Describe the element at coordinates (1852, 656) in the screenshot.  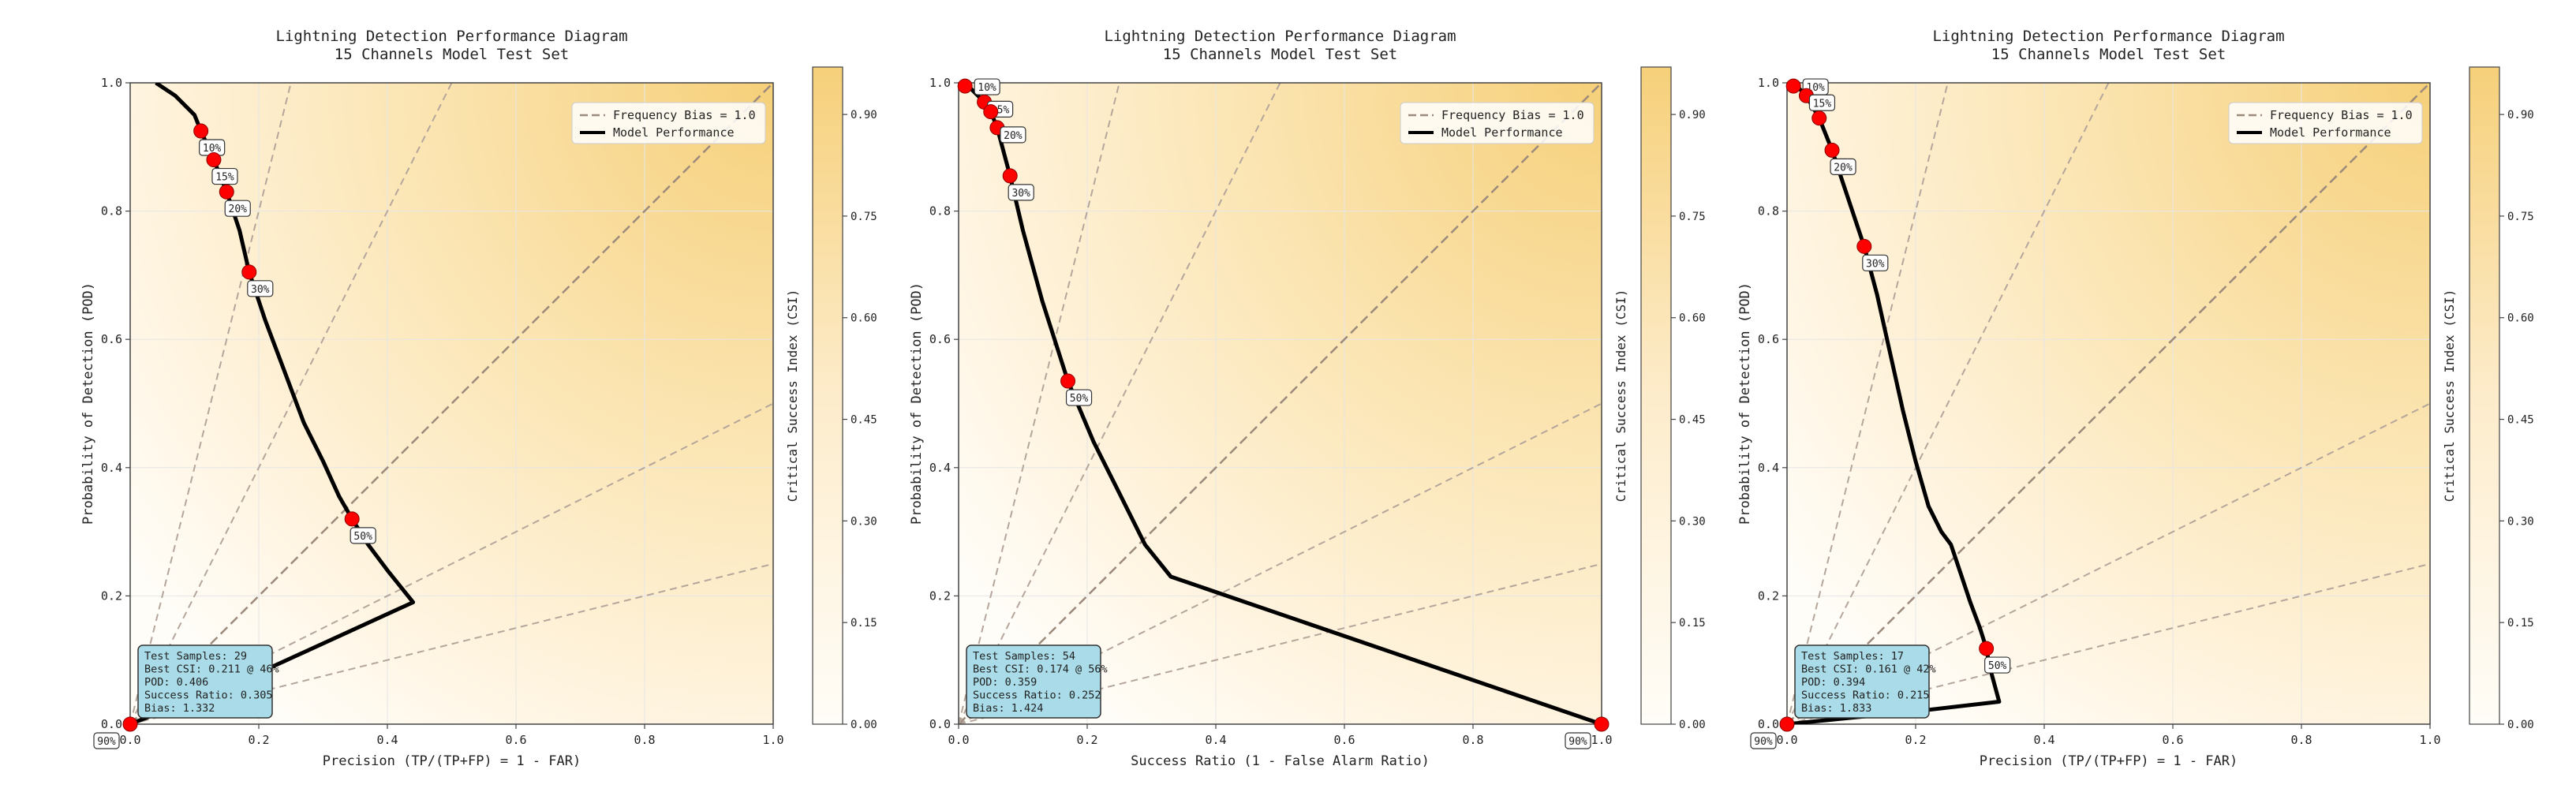
I see `stats-line: Test Samples: 17` at that location.